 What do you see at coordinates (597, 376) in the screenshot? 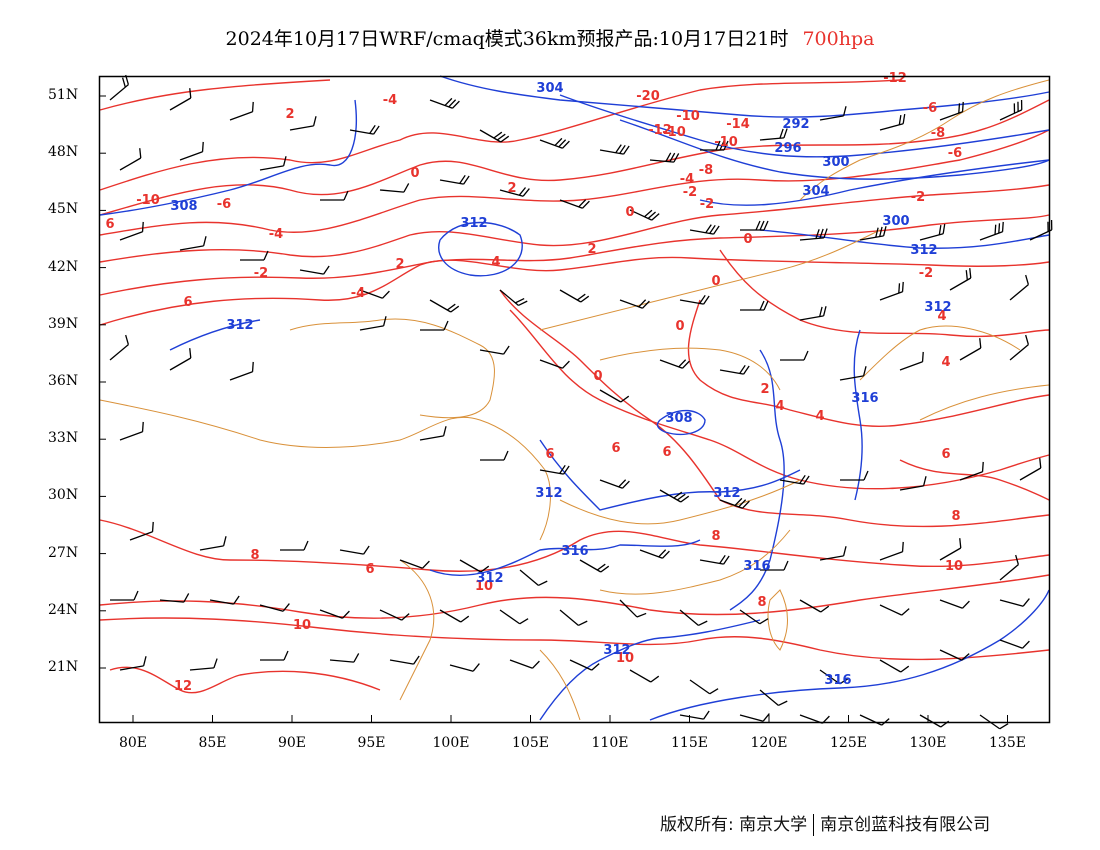
I see `temperature-label: 0` at bounding box center [597, 376].